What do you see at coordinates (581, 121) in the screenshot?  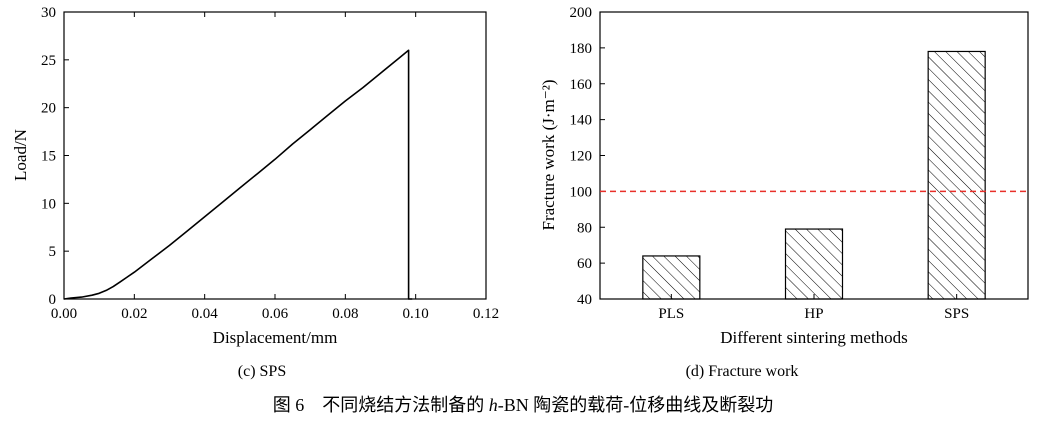 I see `y-tick-label-d: 140` at bounding box center [581, 121].